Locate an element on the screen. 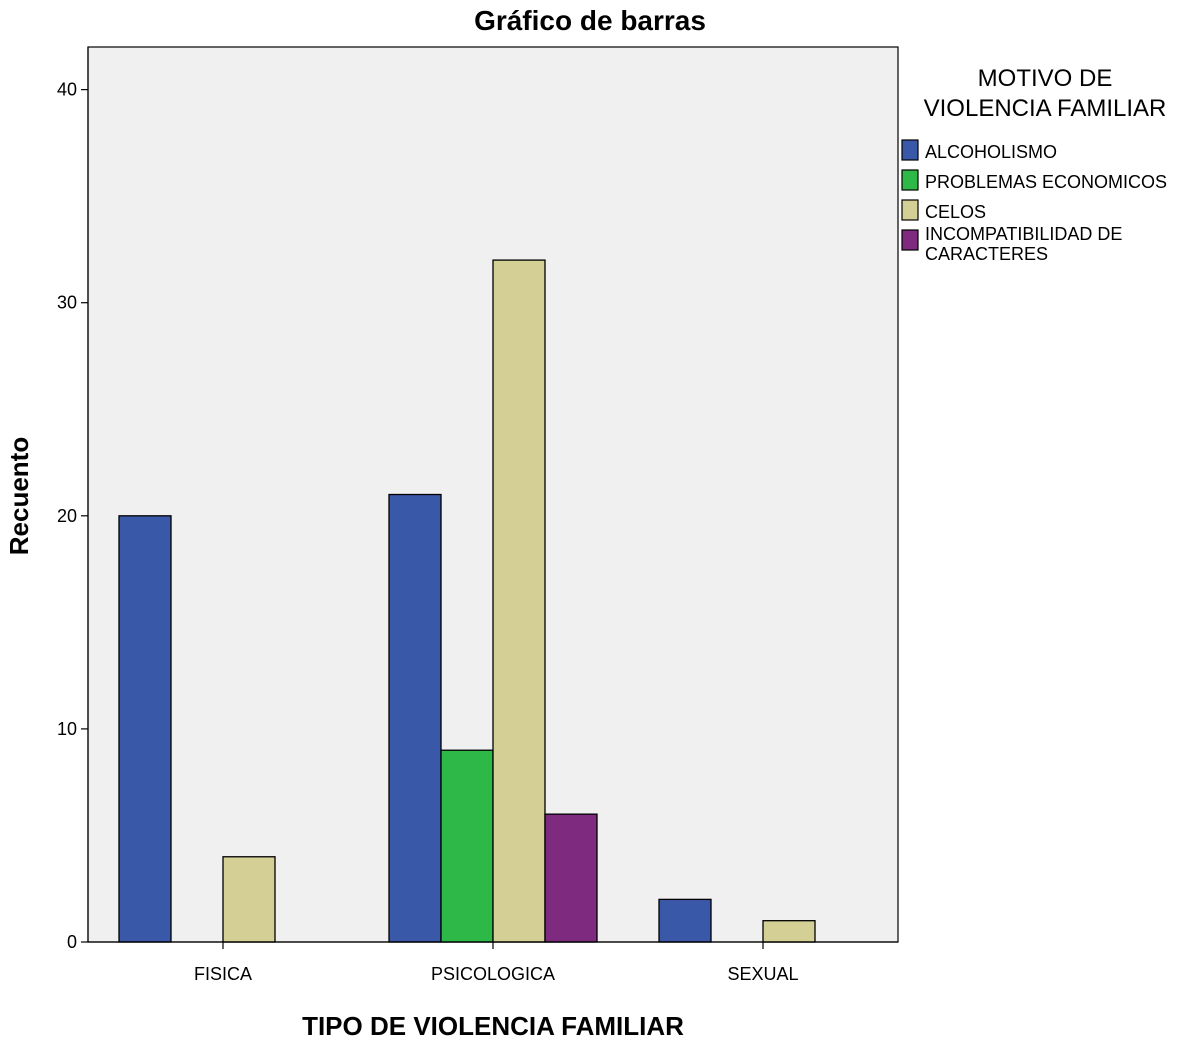 The image size is (1188, 1040). bar-fisica-alcoholismo is located at coordinates (145, 729).